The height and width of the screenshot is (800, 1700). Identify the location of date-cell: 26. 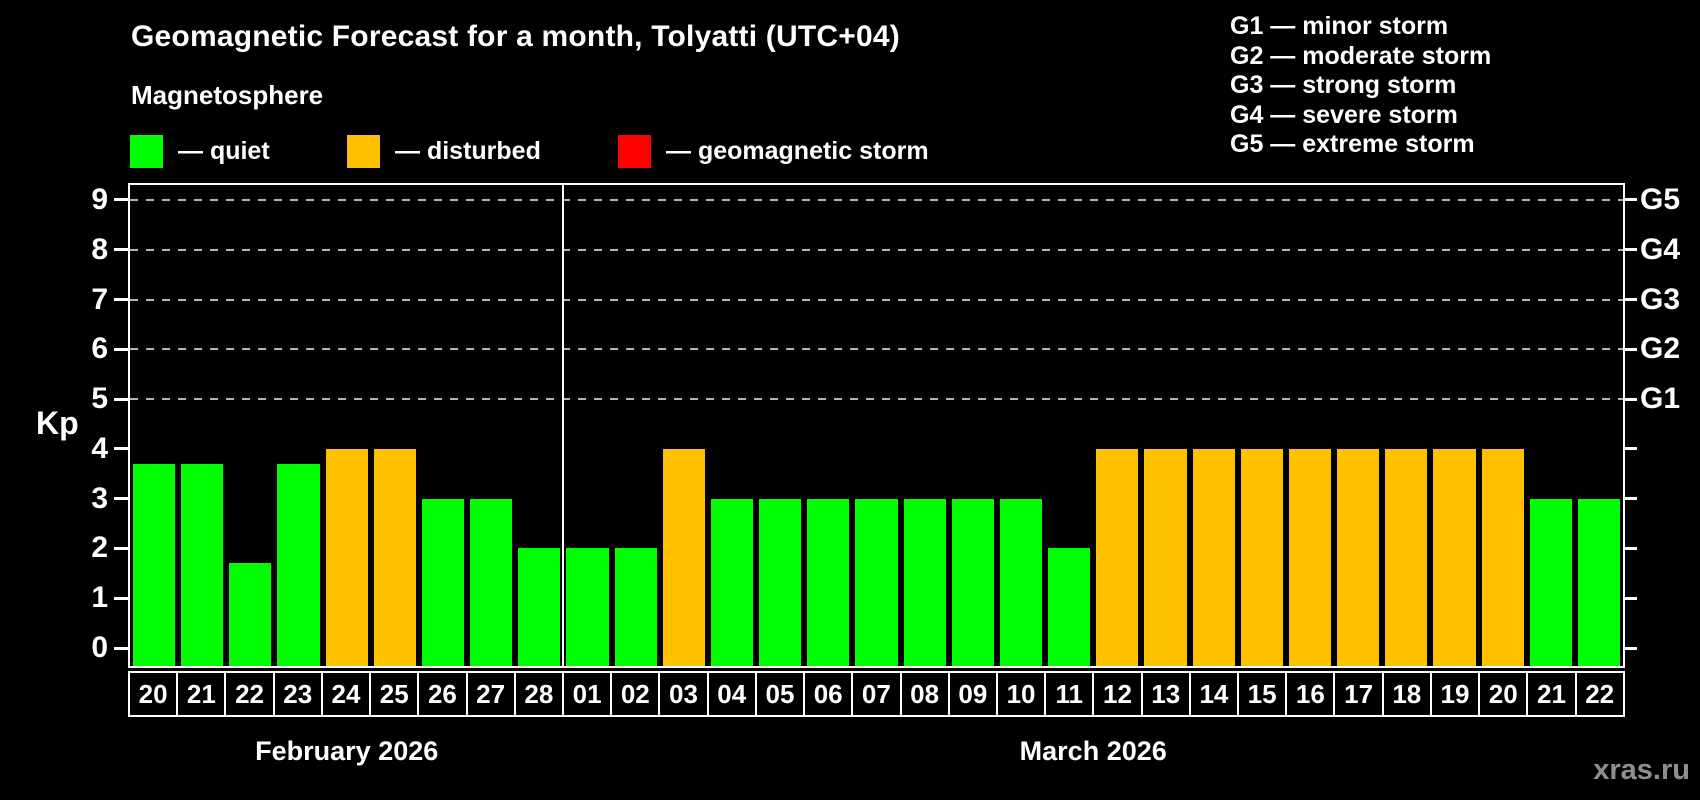
(441, 694).